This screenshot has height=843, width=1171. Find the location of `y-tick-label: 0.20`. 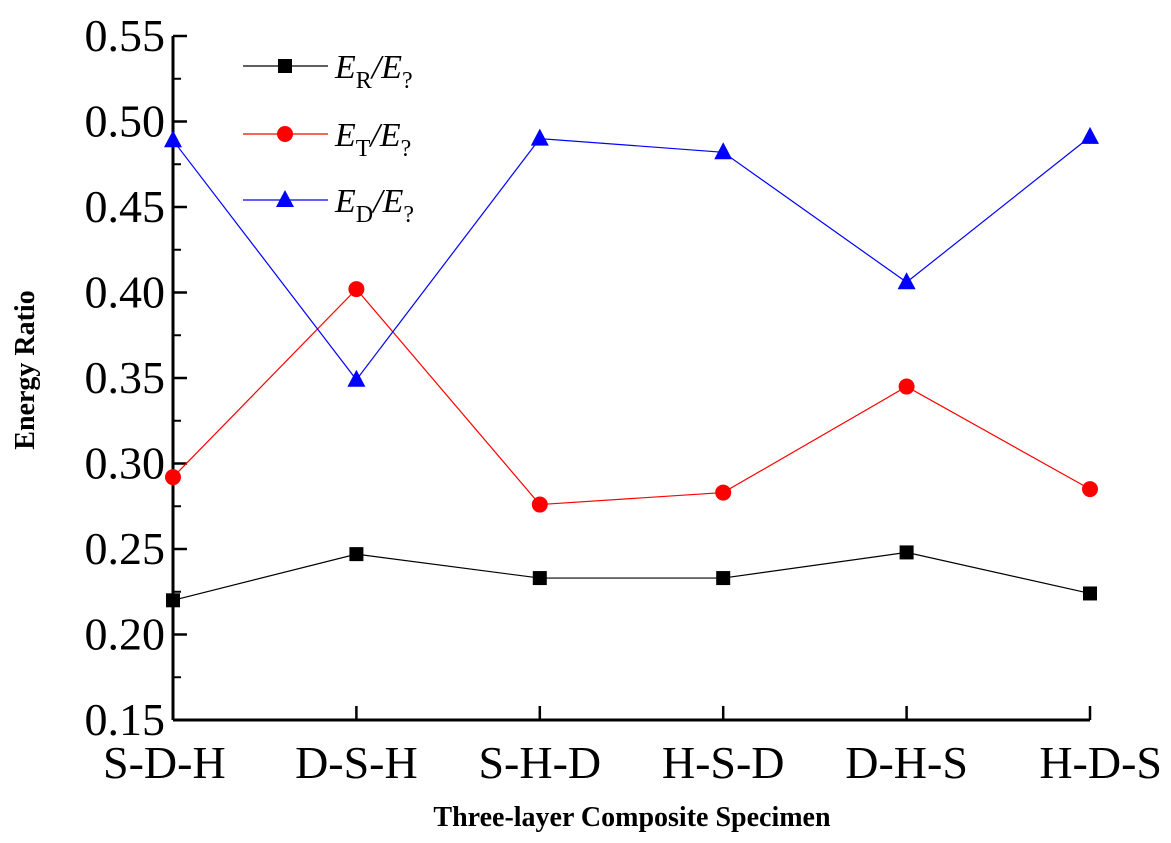

y-tick-label: 0.20 is located at coordinates (125, 634).